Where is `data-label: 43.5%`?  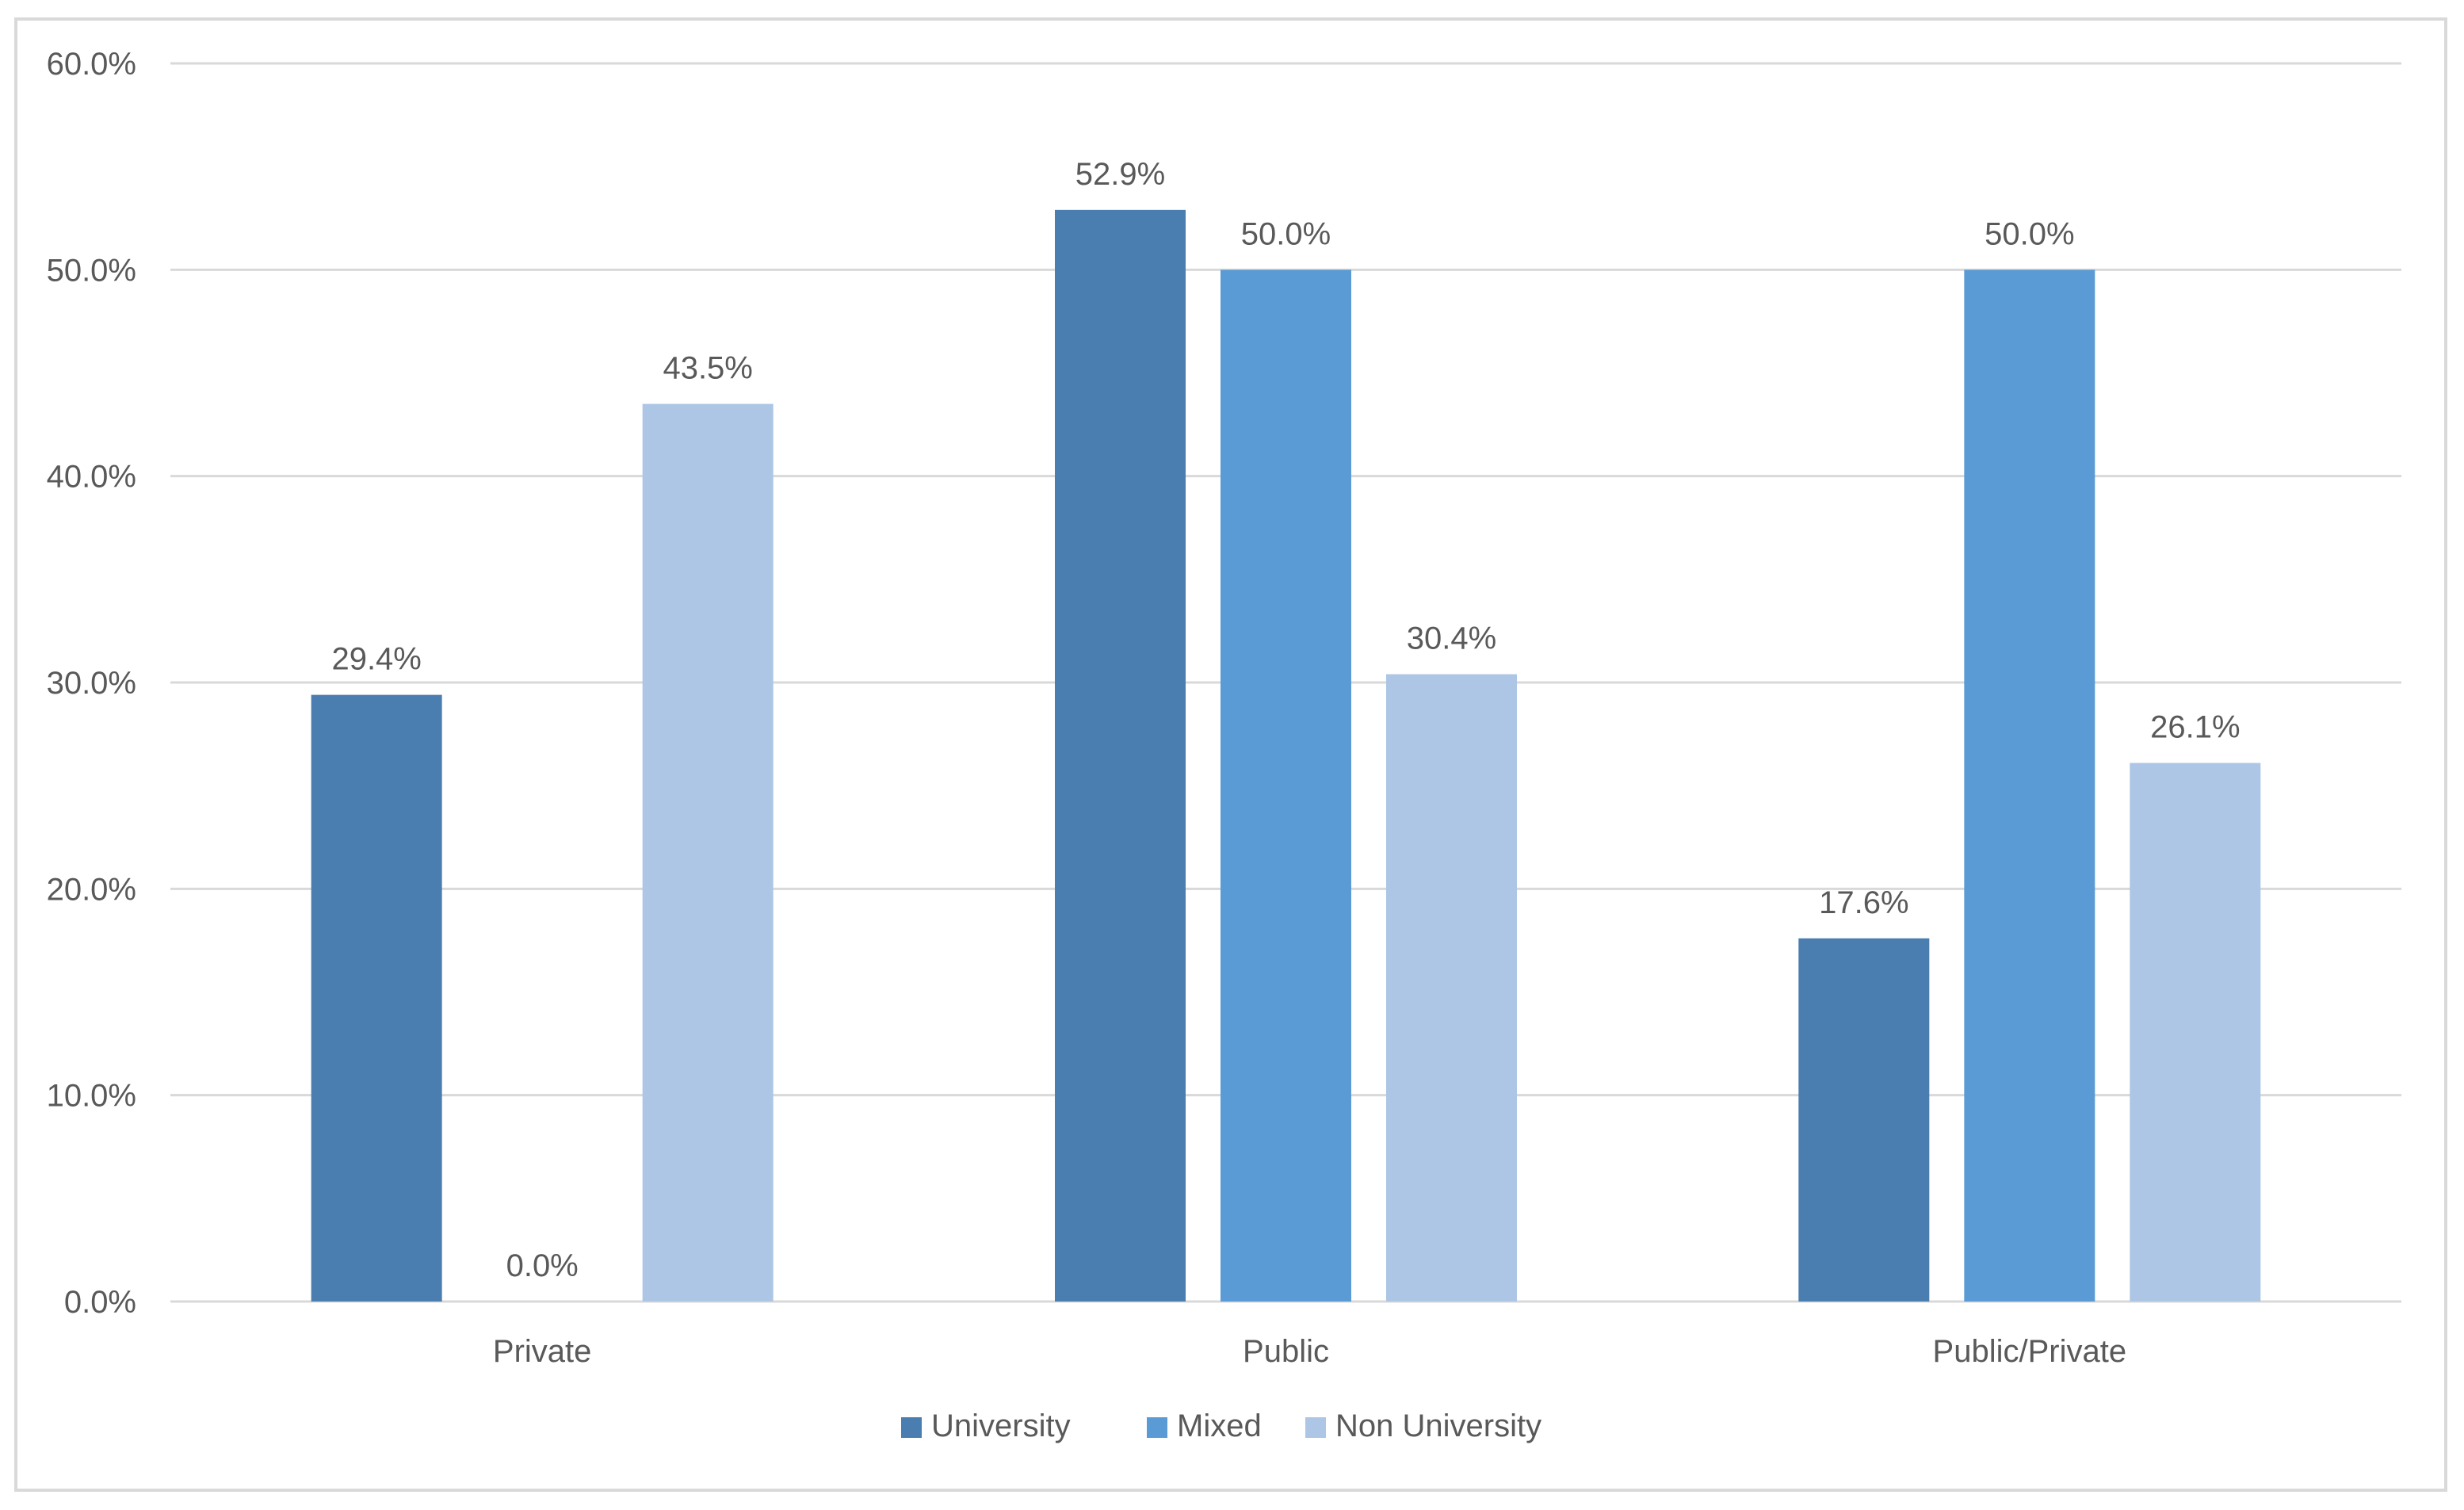 data-label: 43.5% is located at coordinates (707, 368).